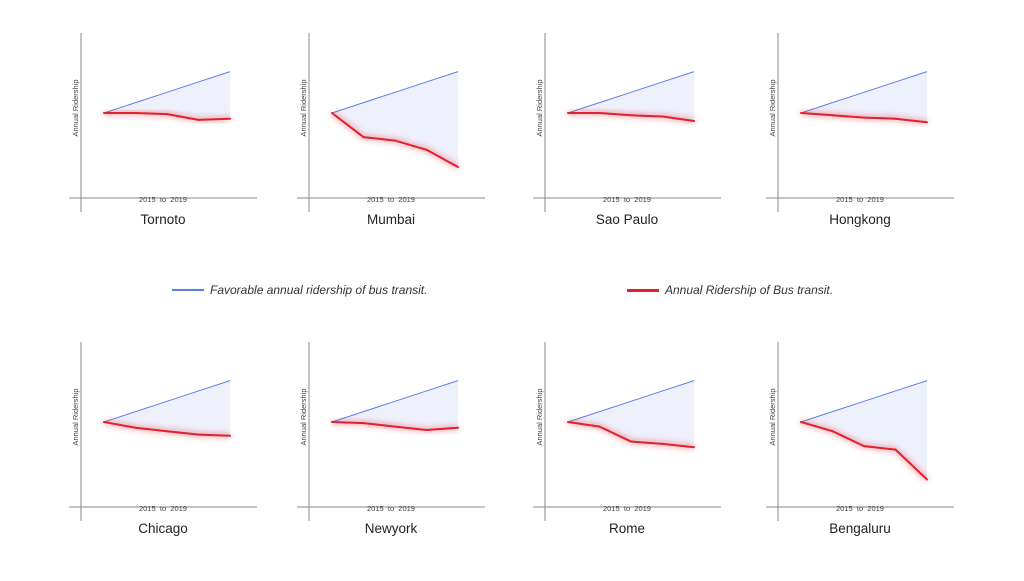 The width and height of the screenshot is (1024, 581). I want to click on chart-title: Chicago, so click(163, 528).